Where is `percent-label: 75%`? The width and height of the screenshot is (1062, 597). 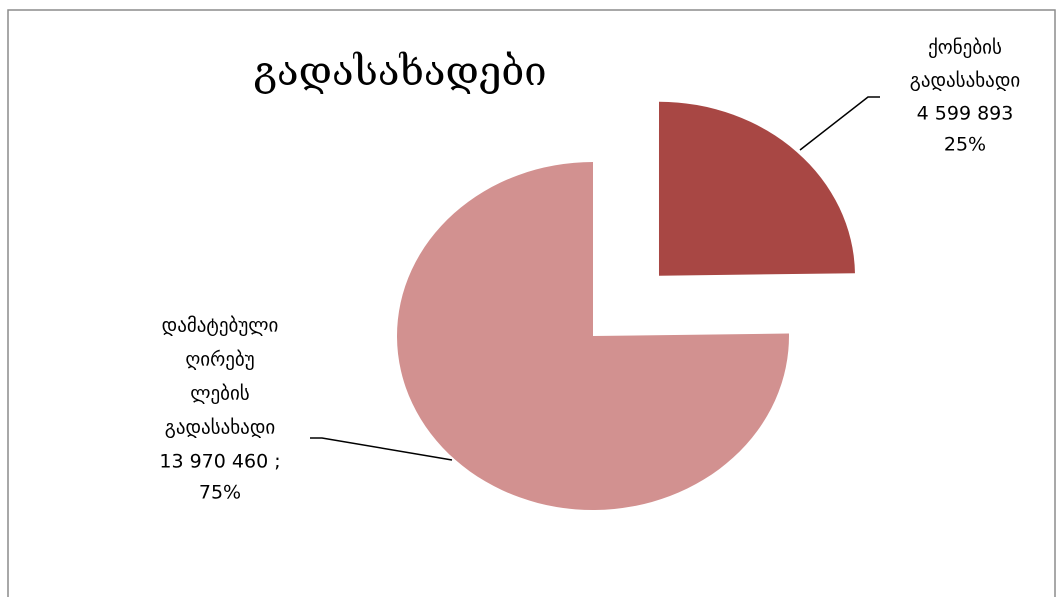 percent-label: 75% is located at coordinates (220, 493).